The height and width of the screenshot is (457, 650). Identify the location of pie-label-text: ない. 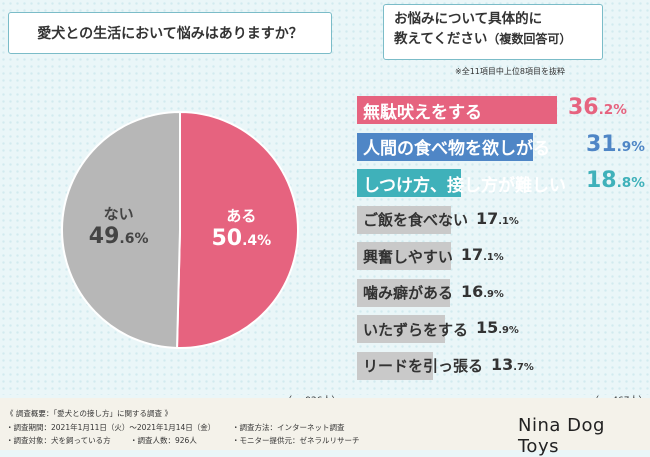
(118, 214).